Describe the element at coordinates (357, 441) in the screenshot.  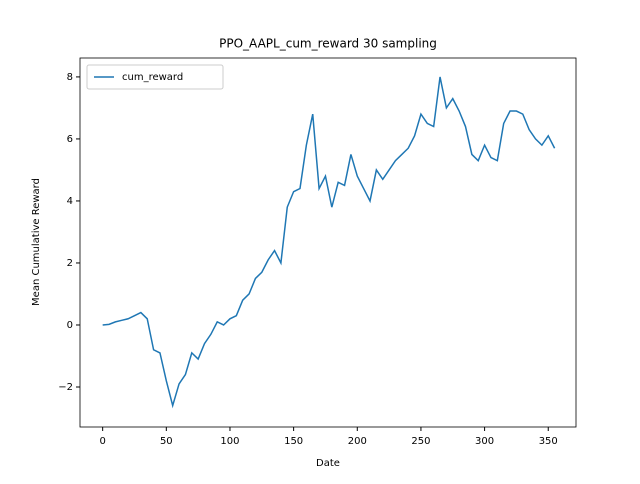
I see `x-tick-label: 200` at that location.